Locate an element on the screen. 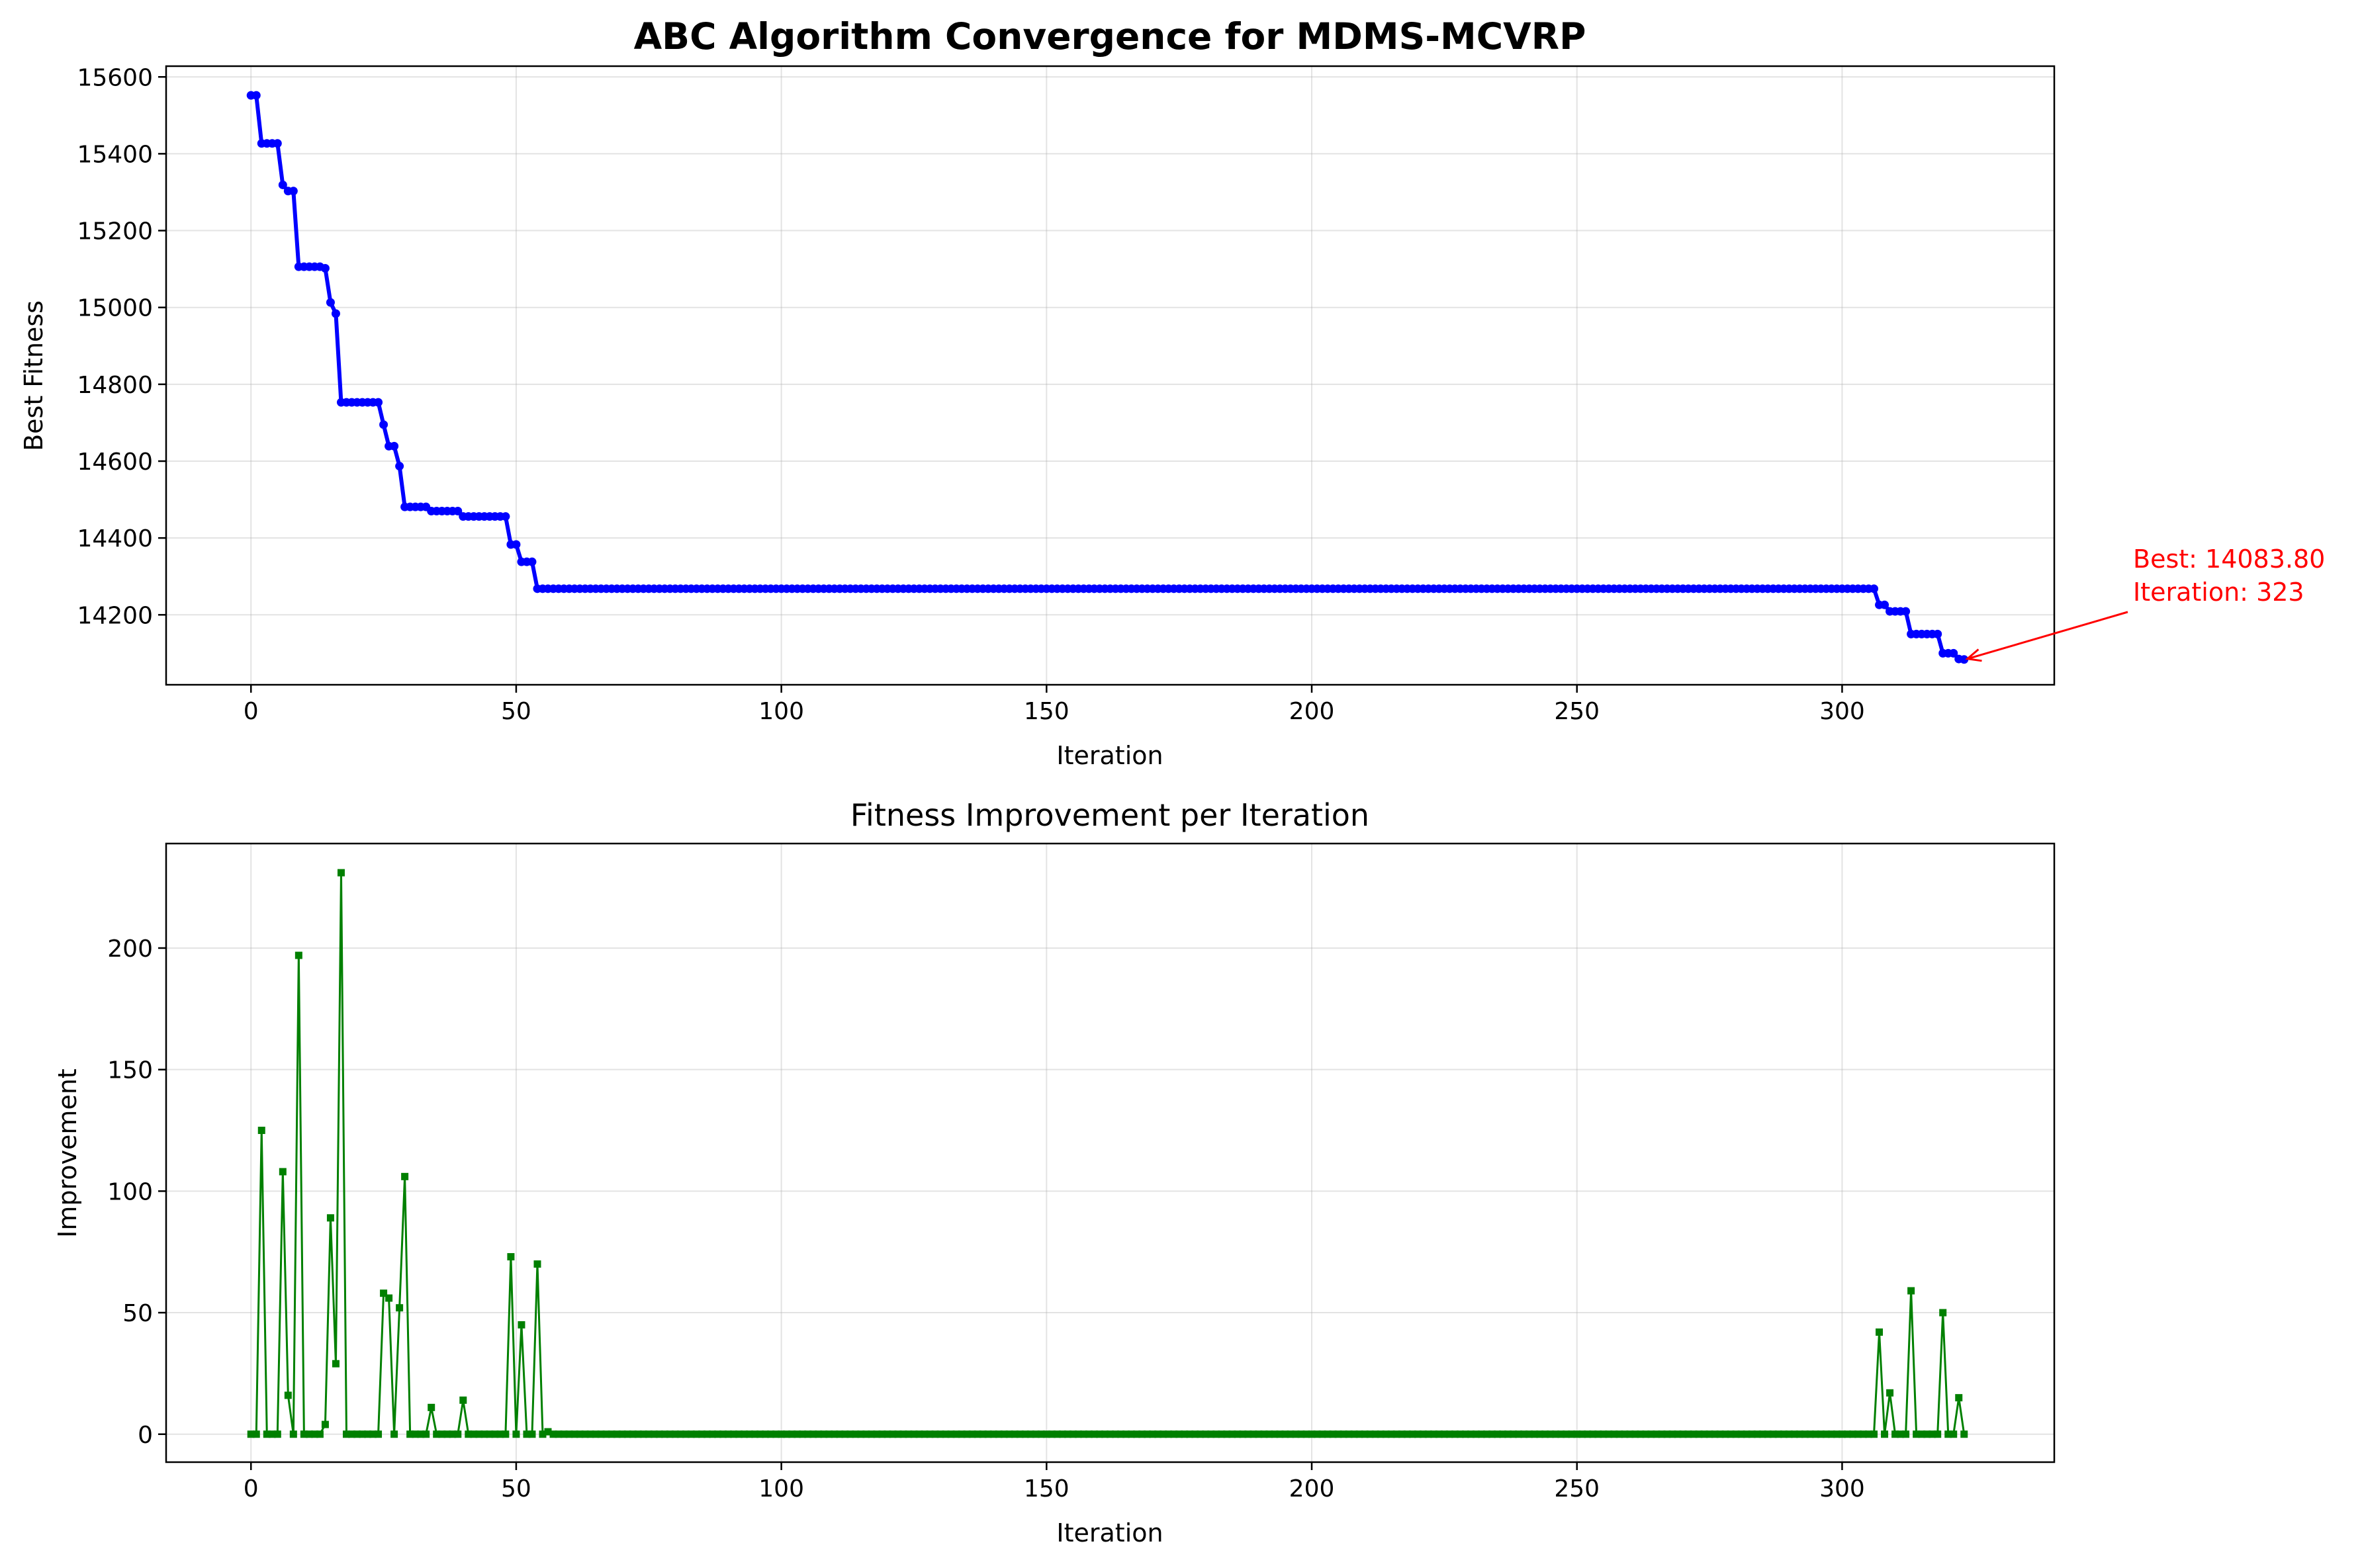  improvement-x-tick-label: 300 is located at coordinates (1842, 1489).